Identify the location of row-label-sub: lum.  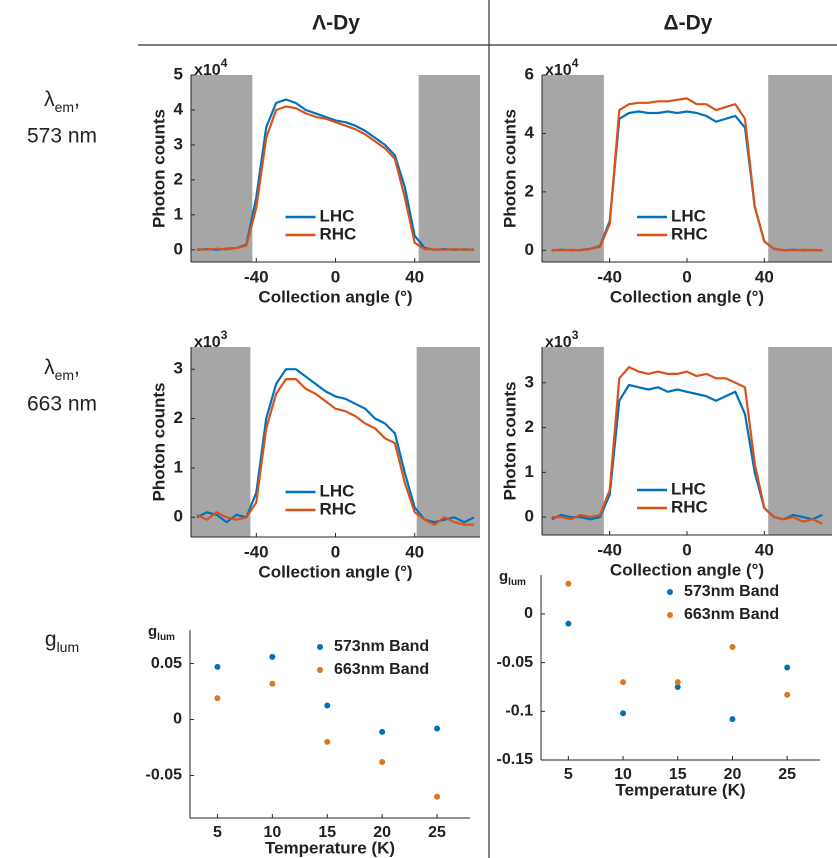
(68, 647).